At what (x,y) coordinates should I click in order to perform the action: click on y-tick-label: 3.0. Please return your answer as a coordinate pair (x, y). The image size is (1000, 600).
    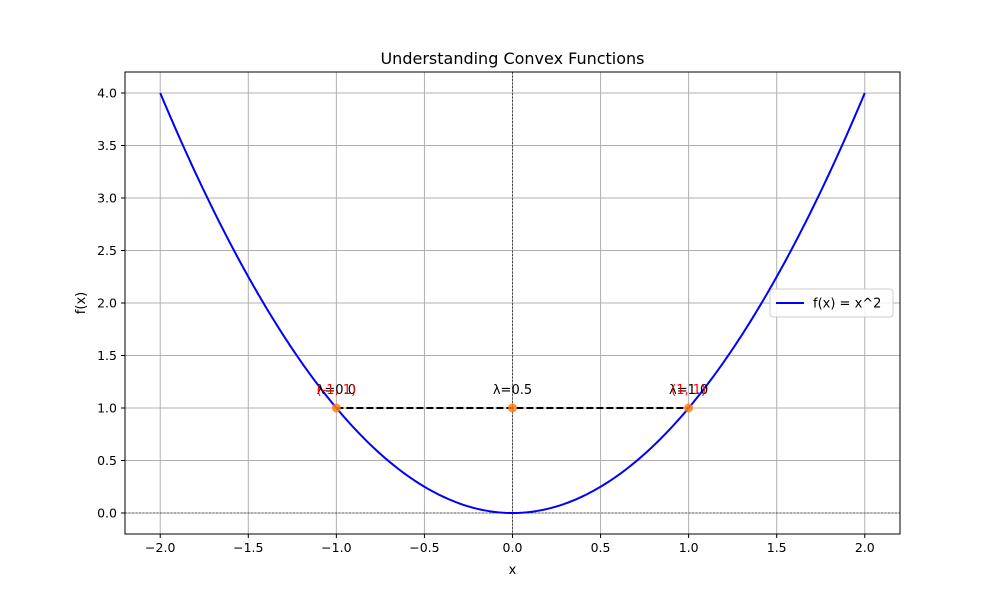
    Looking at the image, I should click on (107, 198).